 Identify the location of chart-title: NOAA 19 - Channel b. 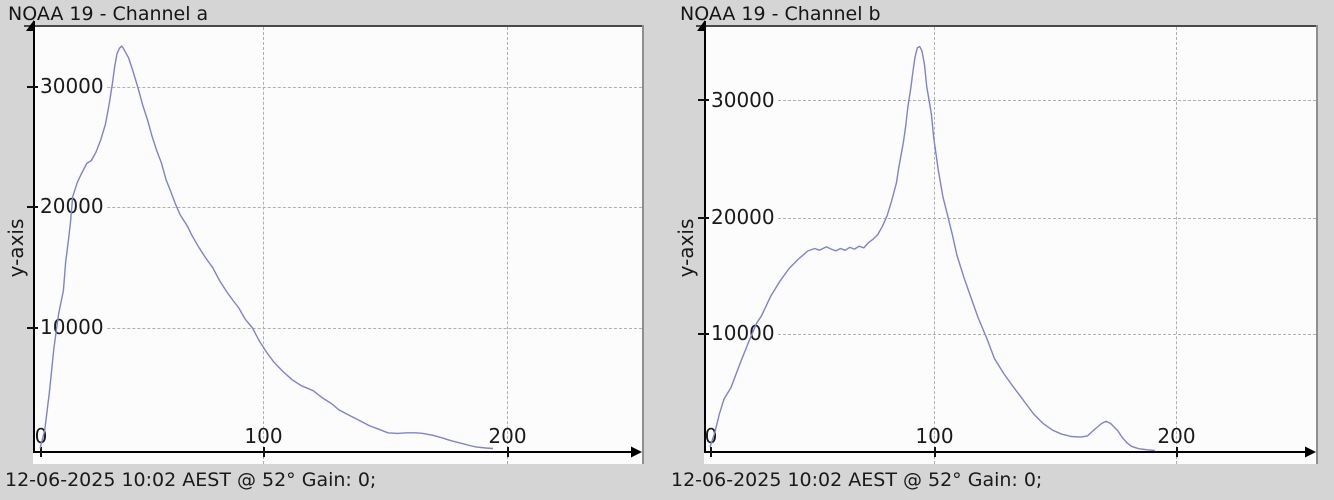
(780, 14).